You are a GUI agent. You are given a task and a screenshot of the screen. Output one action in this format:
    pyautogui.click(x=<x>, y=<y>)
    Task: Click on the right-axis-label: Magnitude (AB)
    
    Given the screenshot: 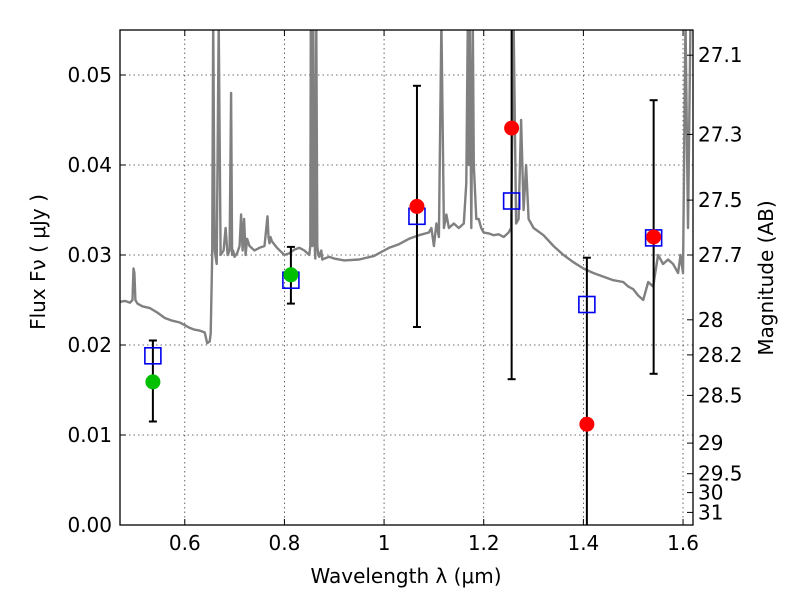 What is the action you would take?
    pyautogui.click(x=766, y=277)
    